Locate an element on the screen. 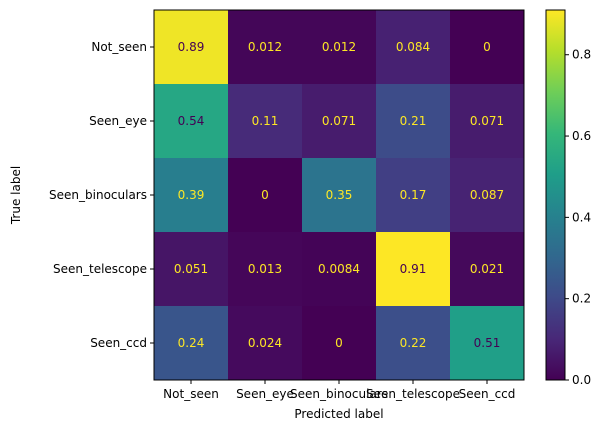  cell-value-label: 0.24 is located at coordinates (191, 343).